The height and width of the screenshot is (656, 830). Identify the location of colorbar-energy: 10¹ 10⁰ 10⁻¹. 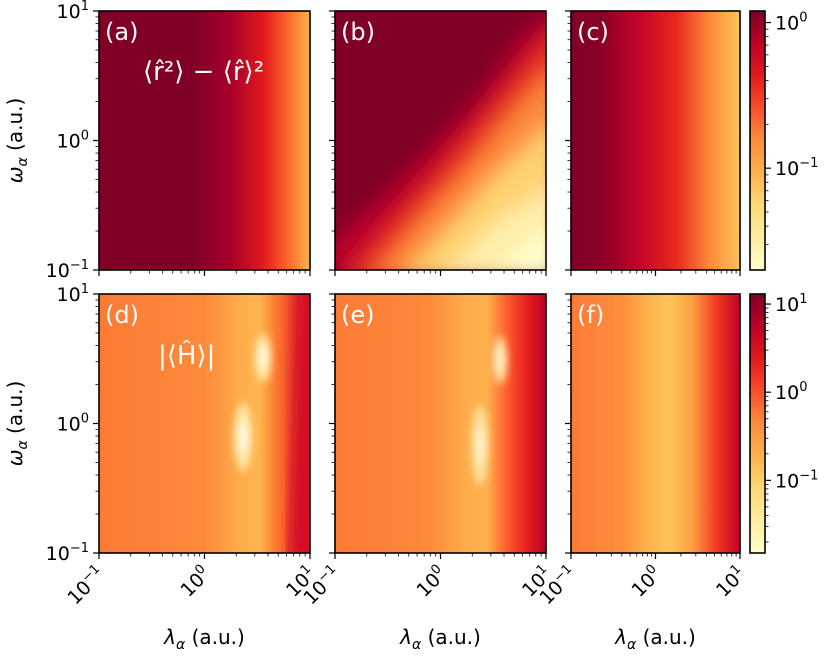
(783, 423).